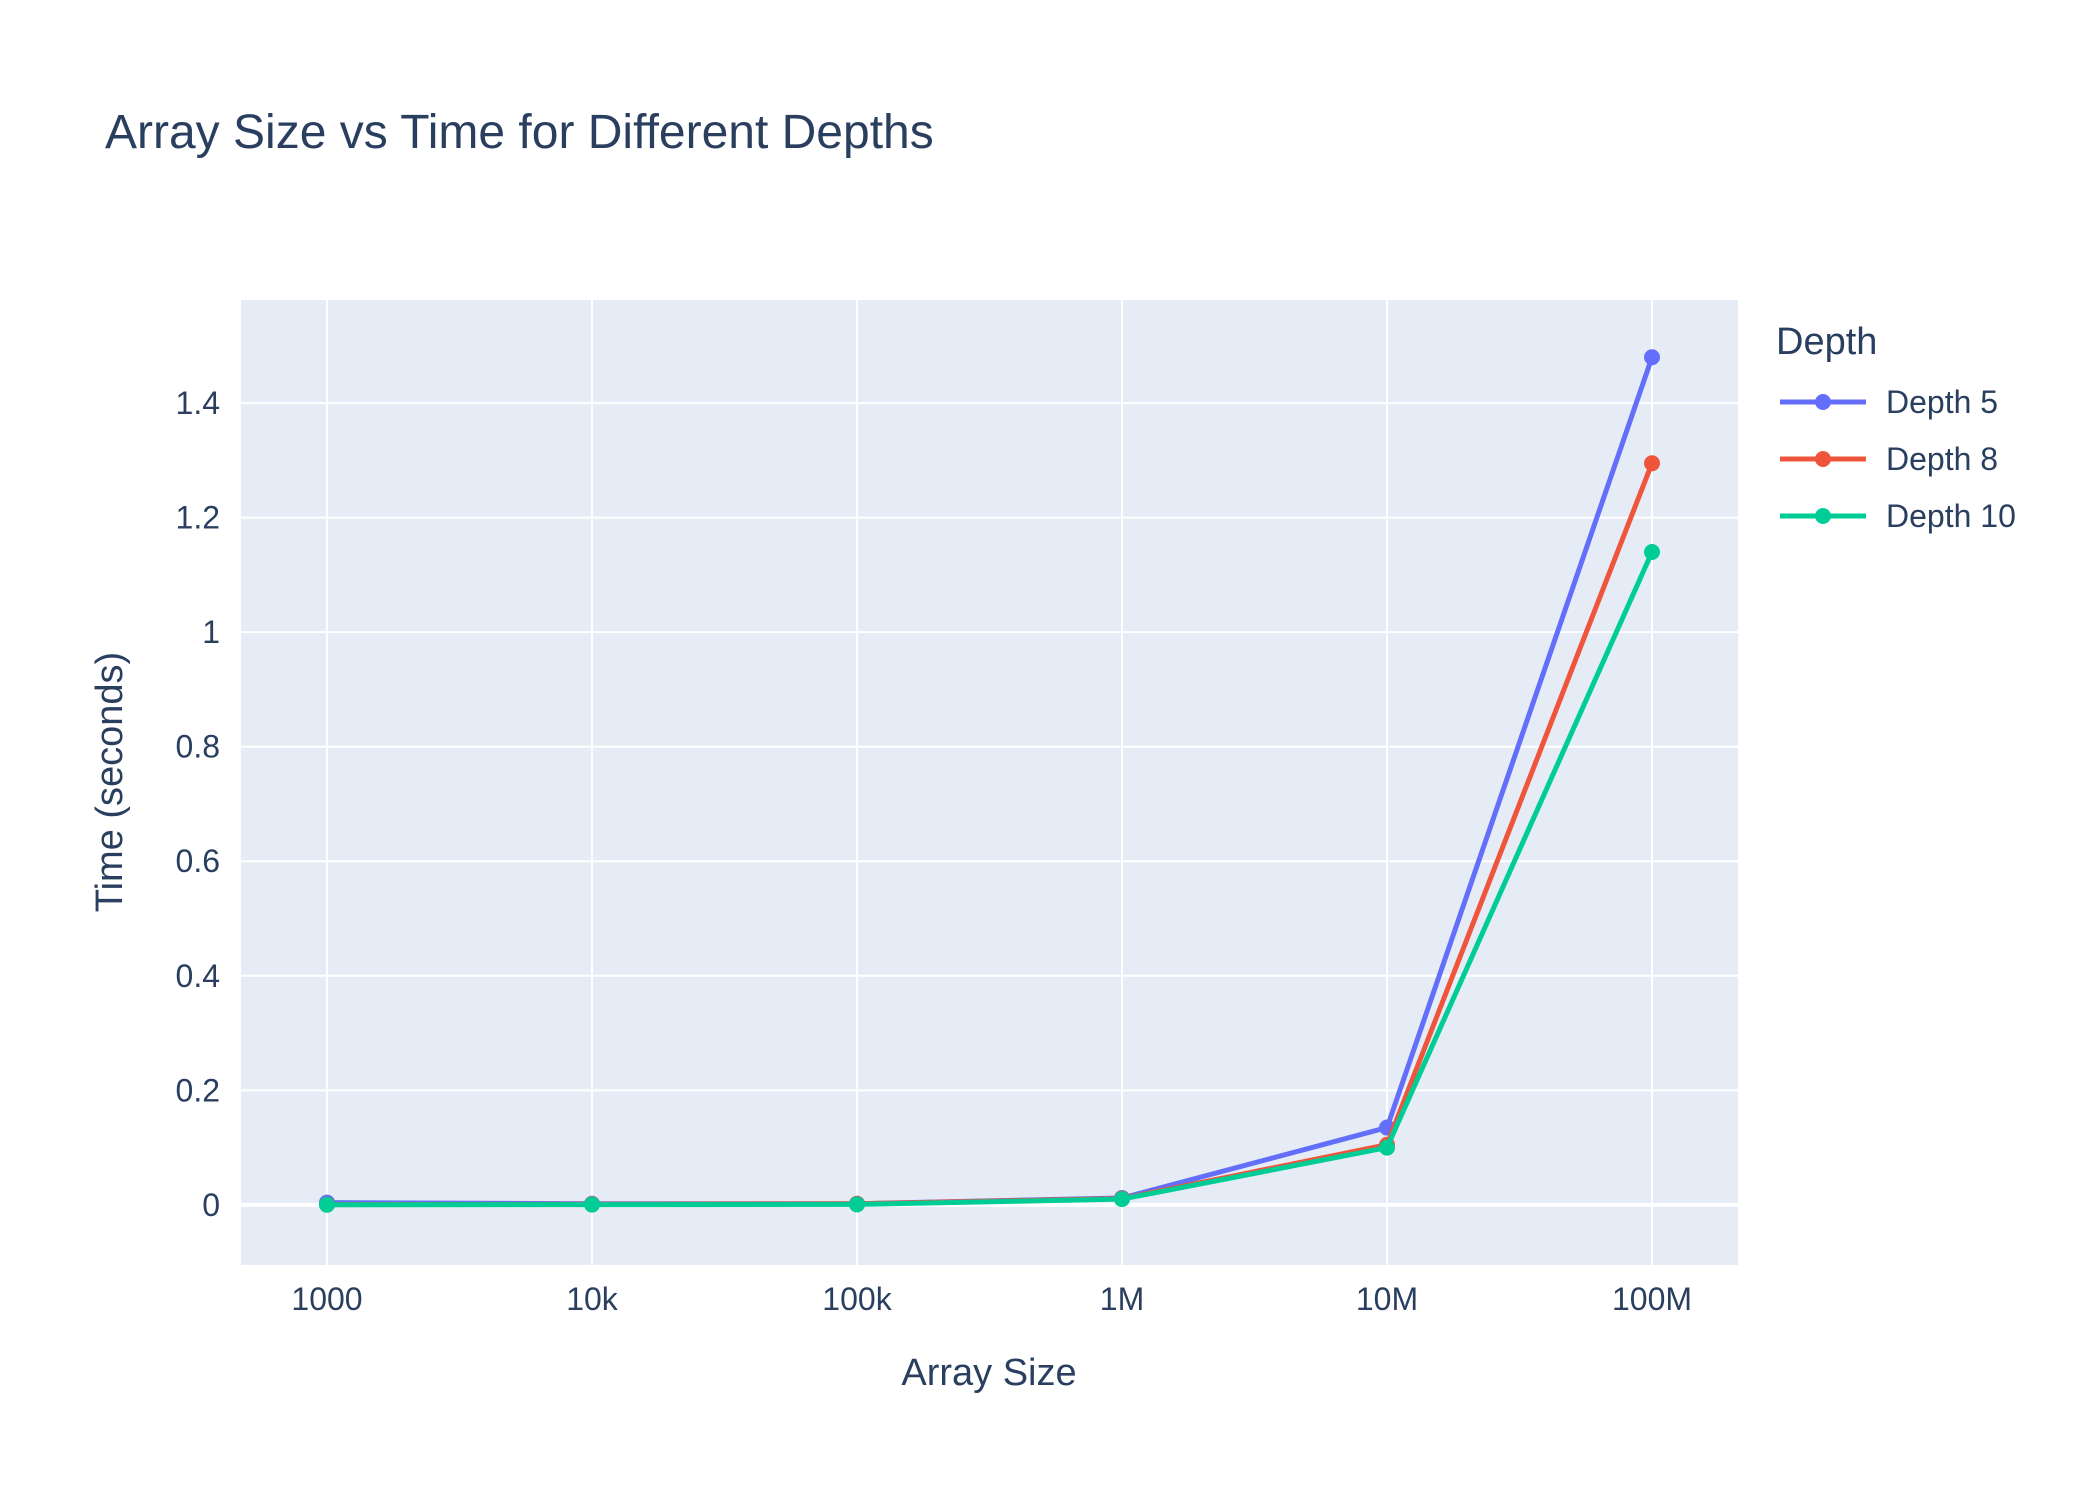  What do you see at coordinates (198, 861) in the screenshot?
I see `y-tick-label: 0.6` at bounding box center [198, 861].